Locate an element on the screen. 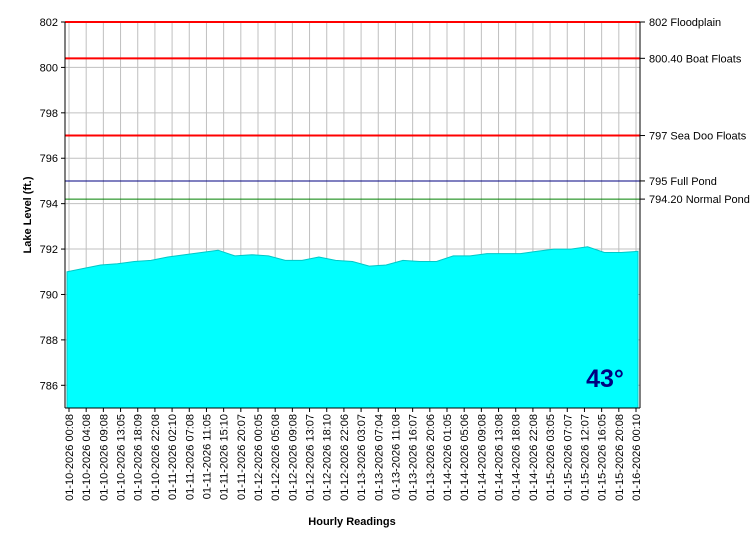 This screenshot has width=750, height=550. reference-label: 794.20 Normal Pond is located at coordinates (699, 200).